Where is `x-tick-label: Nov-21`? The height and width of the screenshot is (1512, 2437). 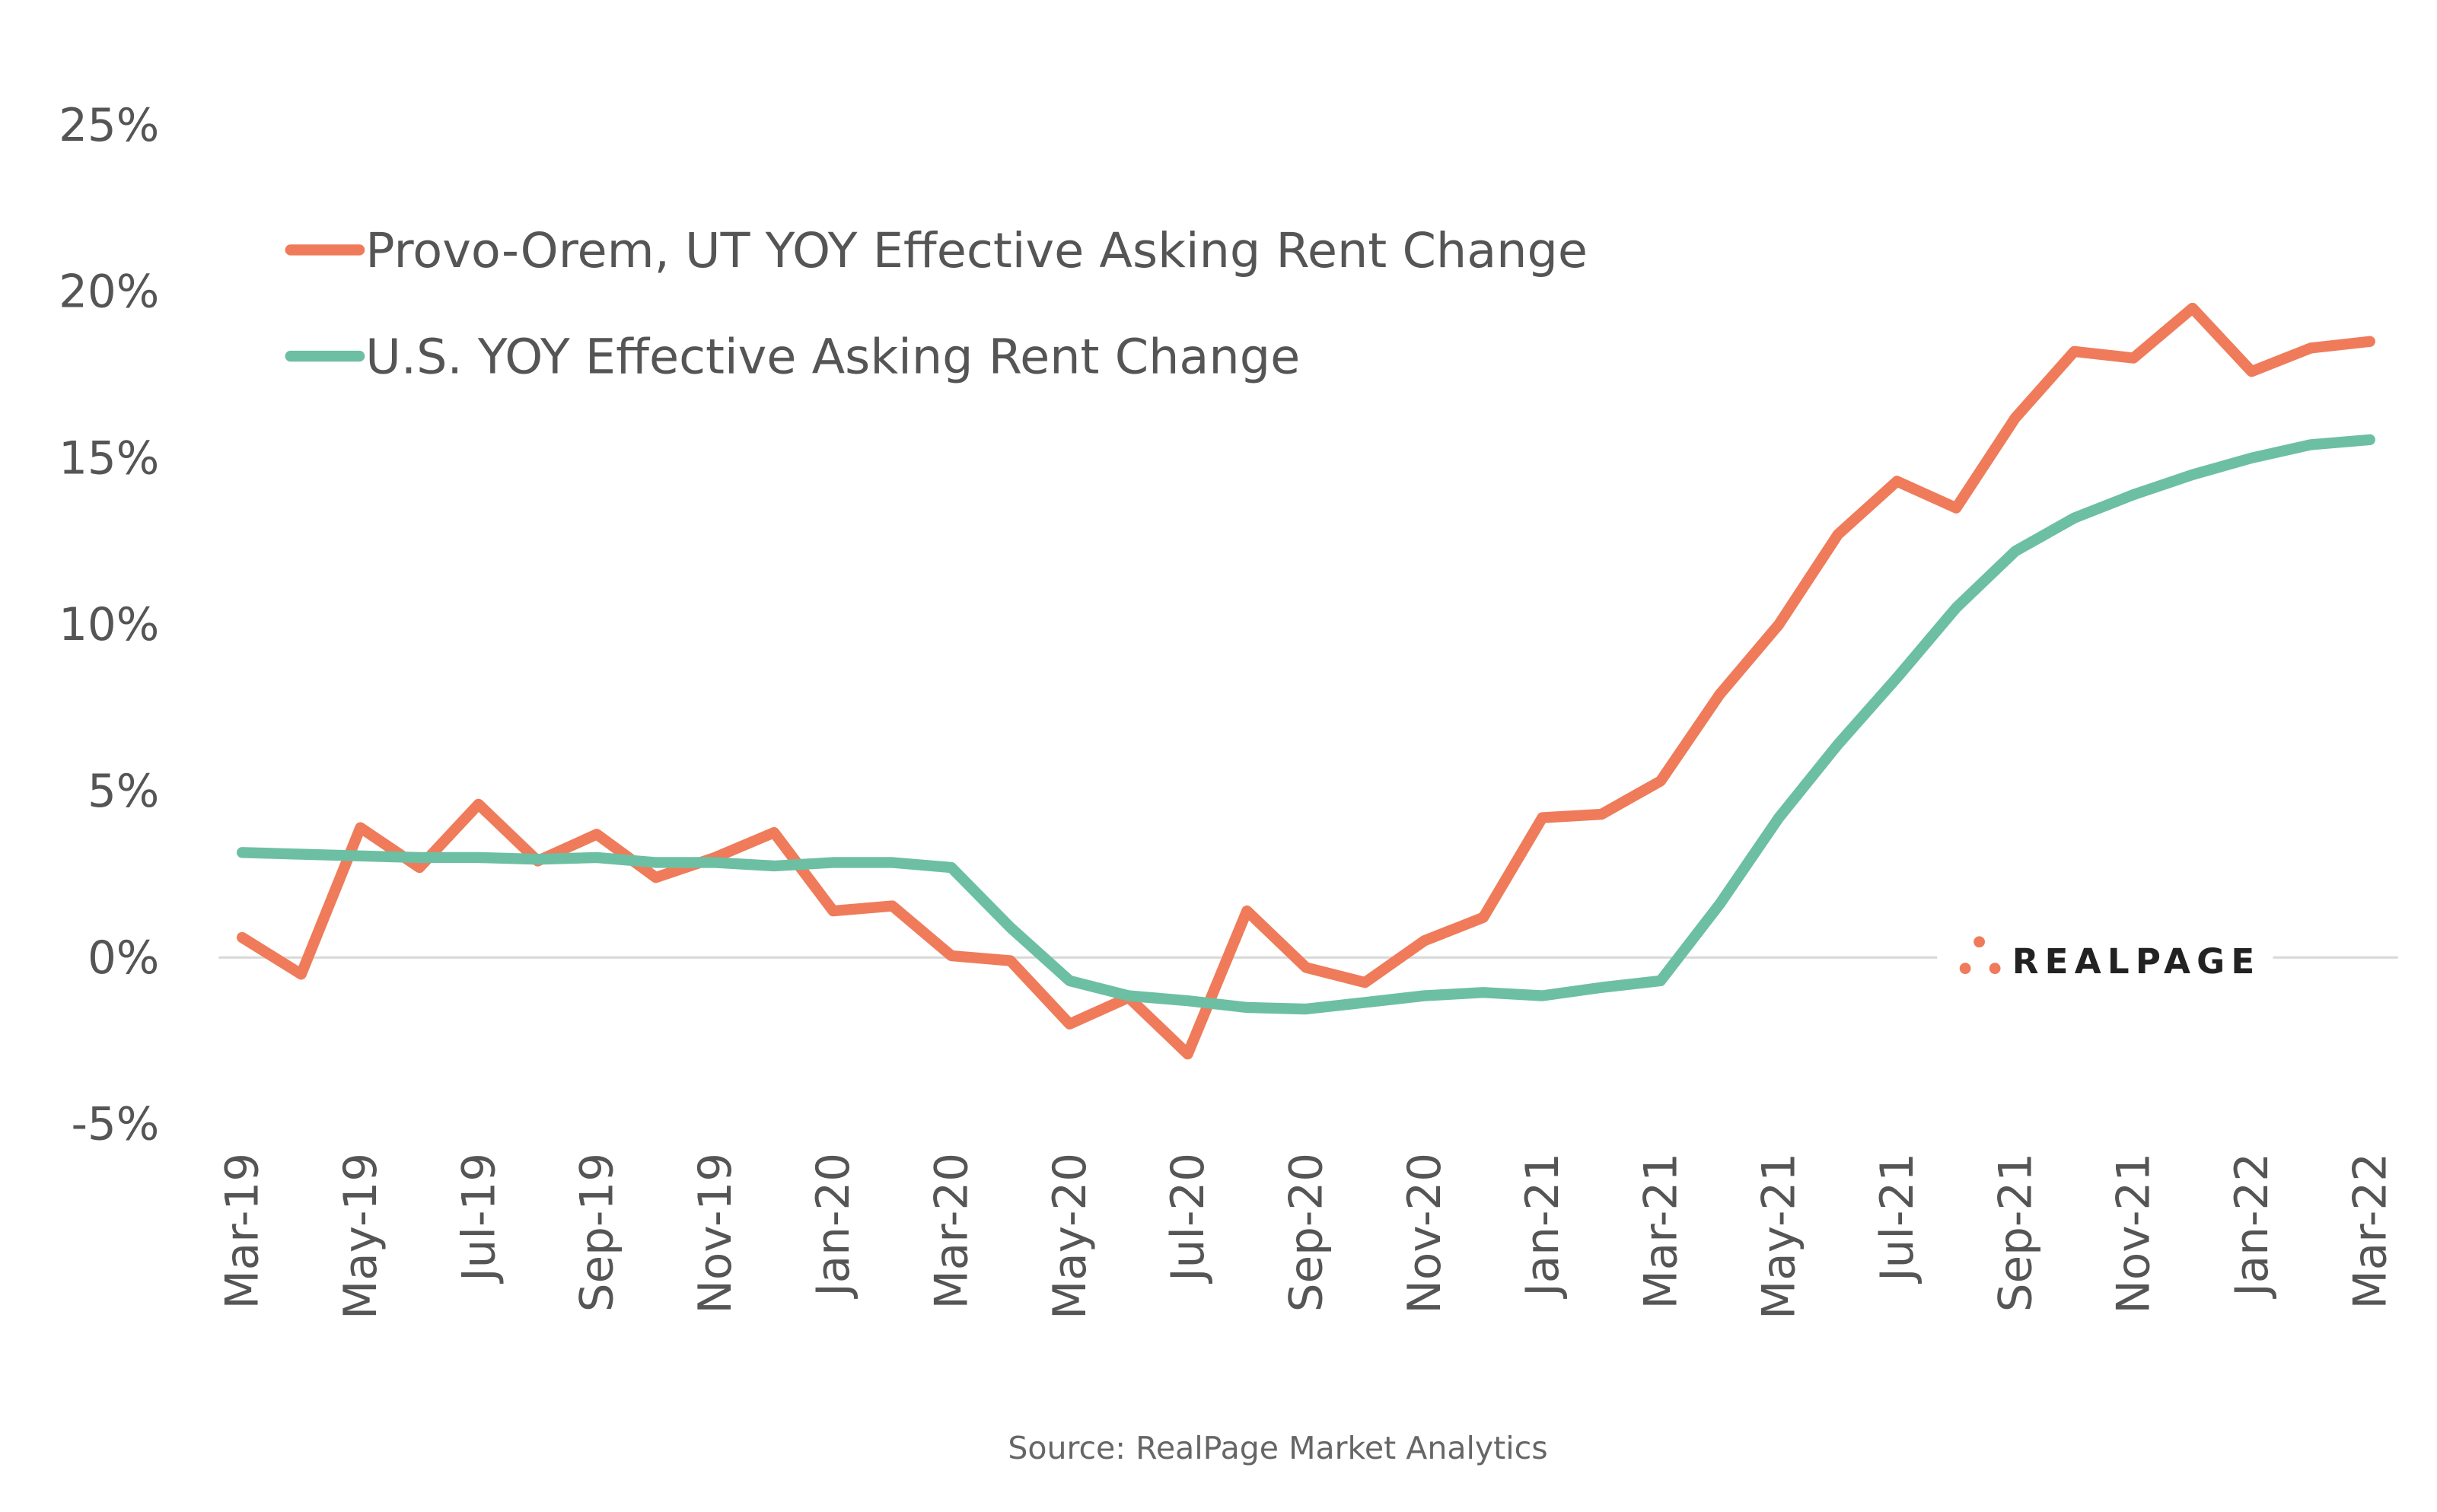 x-tick-label: Nov-21 is located at coordinates (2134, 1233).